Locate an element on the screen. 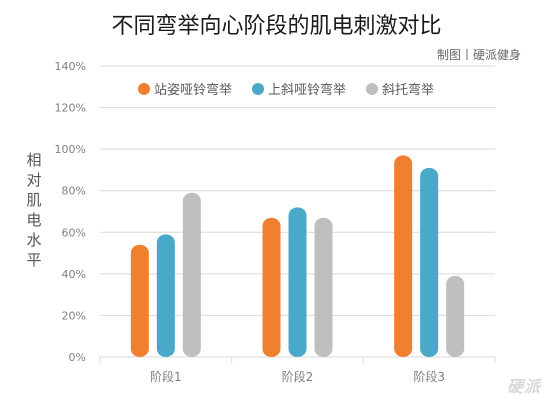  legend-label: 站姿哑铃弯举 is located at coordinates (193, 90).